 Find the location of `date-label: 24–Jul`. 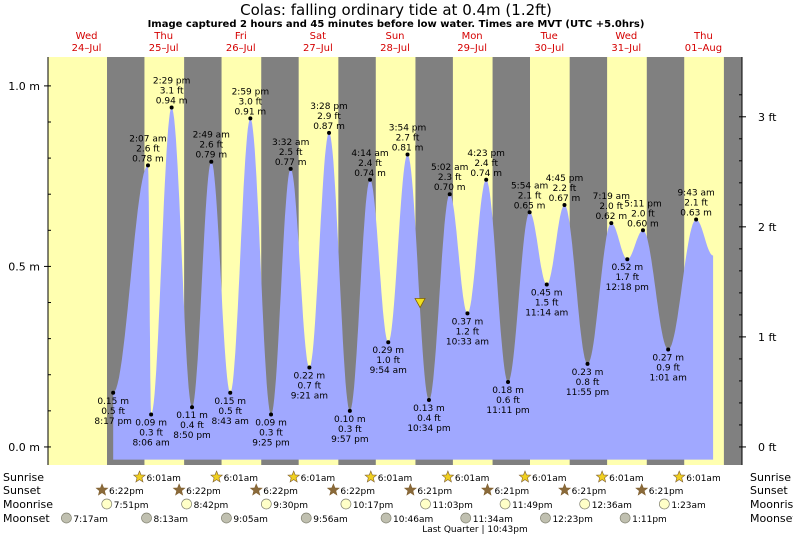

date-label: 24–Jul is located at coordinates (87, 48).